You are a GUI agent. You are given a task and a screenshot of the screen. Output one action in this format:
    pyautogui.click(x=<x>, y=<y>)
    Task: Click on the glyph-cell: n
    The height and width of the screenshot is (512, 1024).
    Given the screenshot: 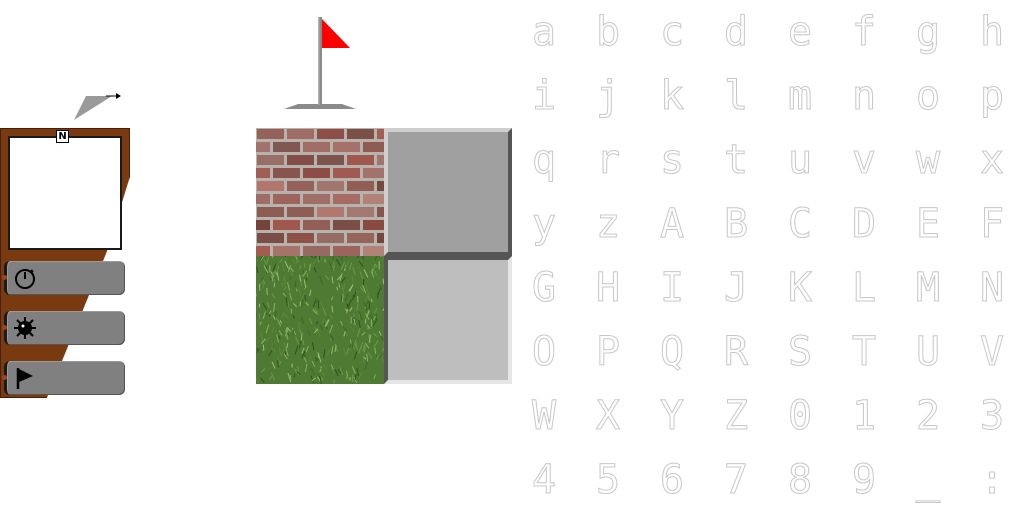 What is the action you would take?
    pyautogui.click(x=864, y=96)
    